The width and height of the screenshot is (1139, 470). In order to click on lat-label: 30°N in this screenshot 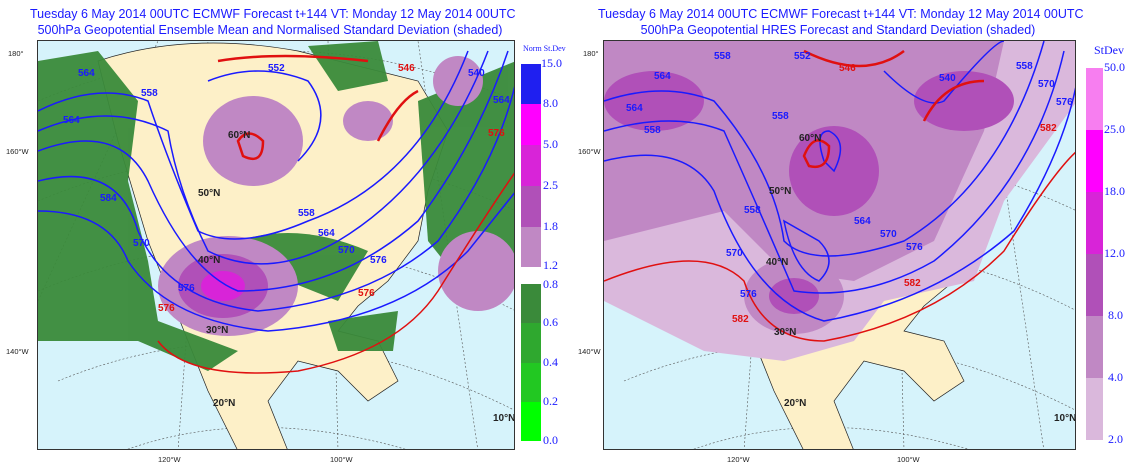, I will do `click(217, 330)`.